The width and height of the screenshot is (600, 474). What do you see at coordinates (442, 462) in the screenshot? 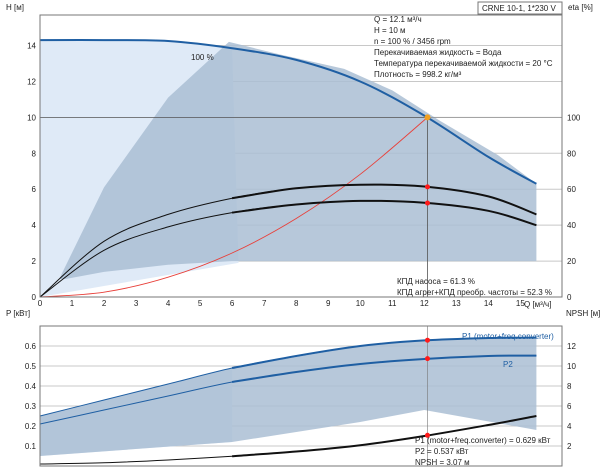
I see `power-label-npsh: NPSH = 3.07 м` at bounding box center [442, 462].